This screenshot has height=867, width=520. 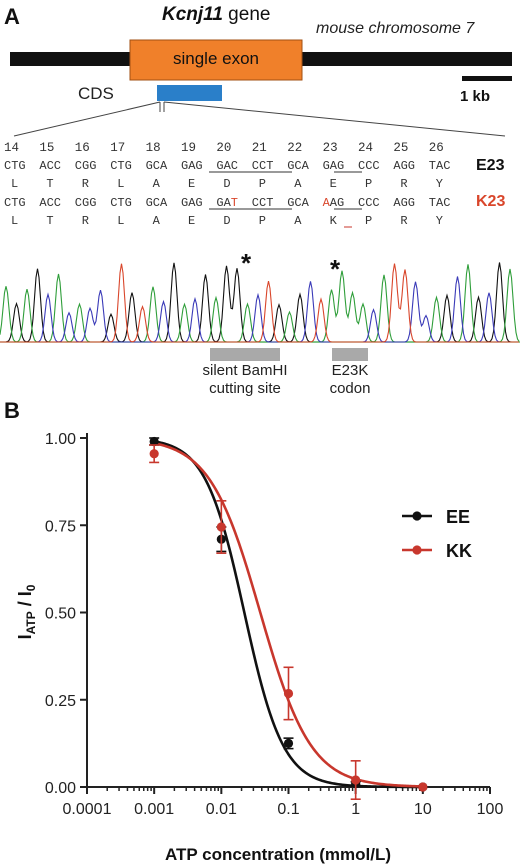 What do you see at coordinates (423, 809) in the screenshot?
I see `x-tick-label: 10` at bounding box center [423, 809].